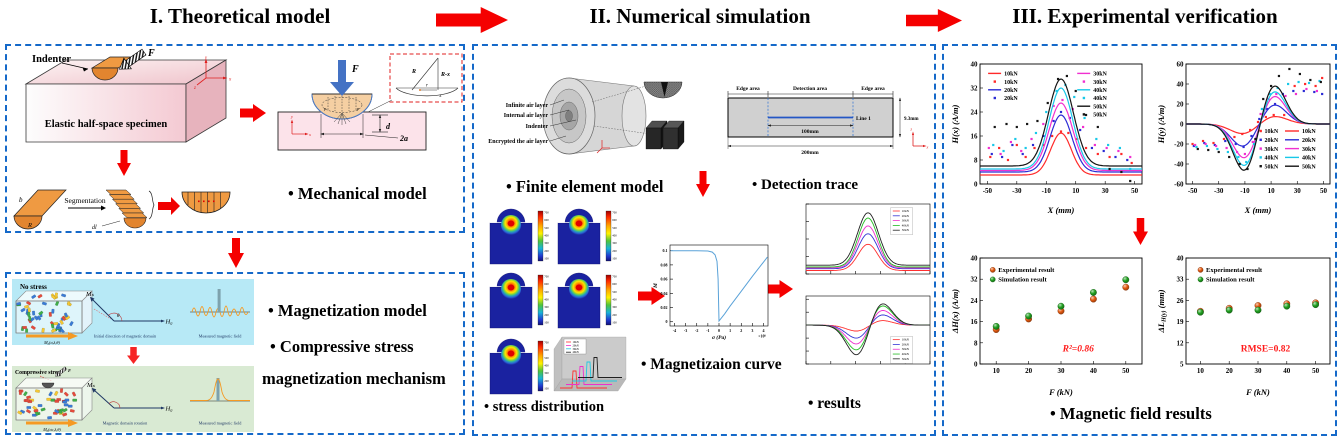 The image size is (1340, 441). I want to click on compressive-stress-label: Compressive stress, so click(39, 373).